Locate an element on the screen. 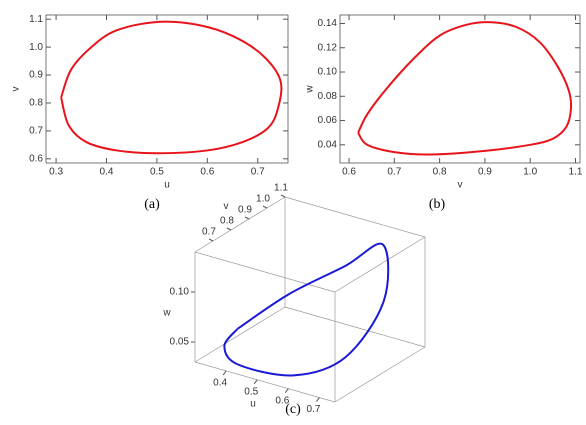  y-tick-label: 0.8 is located at coordinates (36, 103).